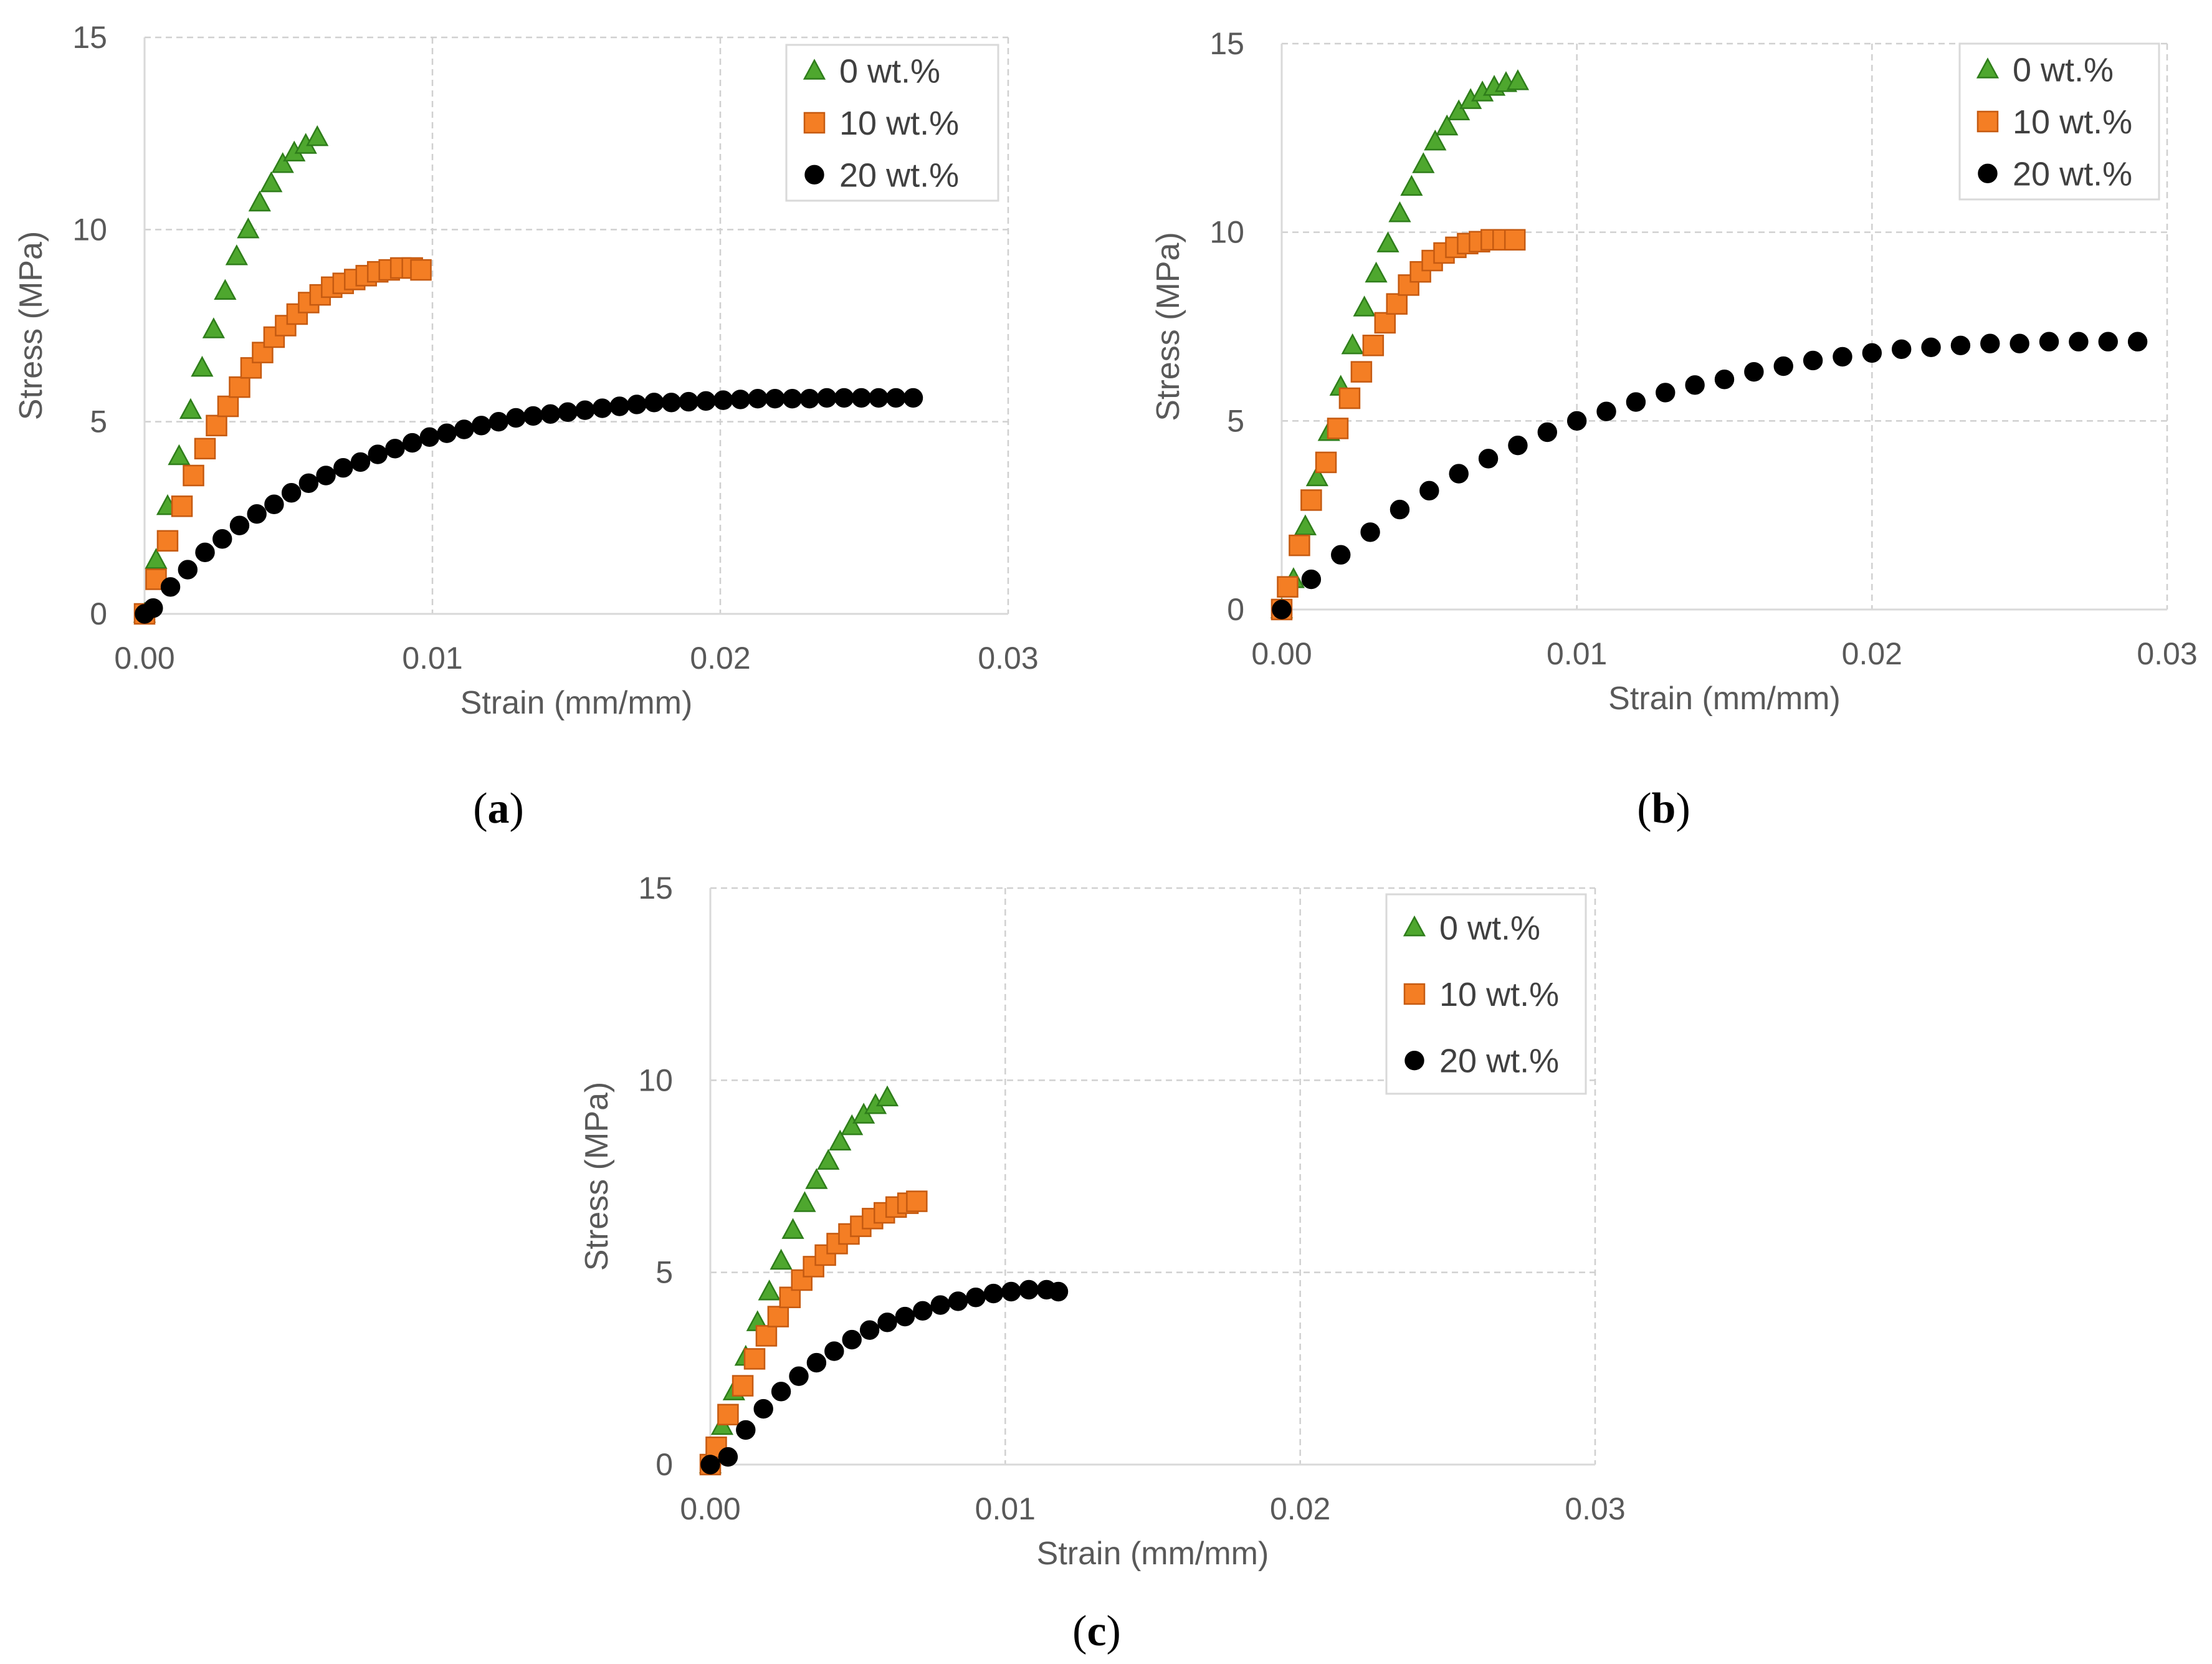 This screenshot has height=1664, width=2212. Describe the element at coordinates (231, 374) in the screenshot. I see `series-triangle` at that location.